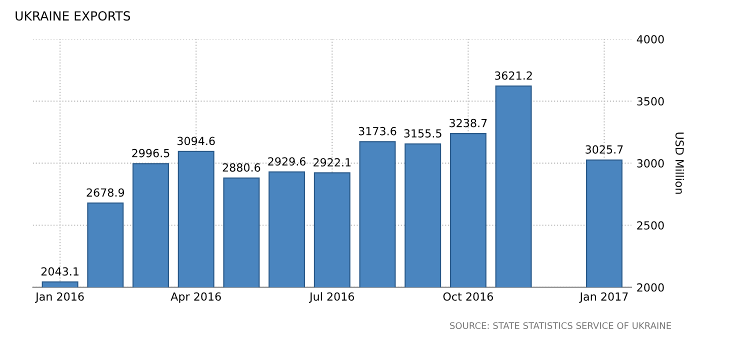 The image size is (730, 340). What do you see at coordinates (241, 167) in the screenshot?
I see `data-label: 2880.6` at bounding box center [241, 167].